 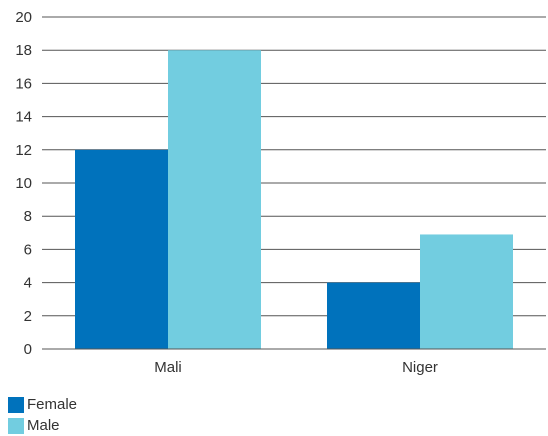 I want to click on y-tick-label: 8, so click(x=28, y=216).